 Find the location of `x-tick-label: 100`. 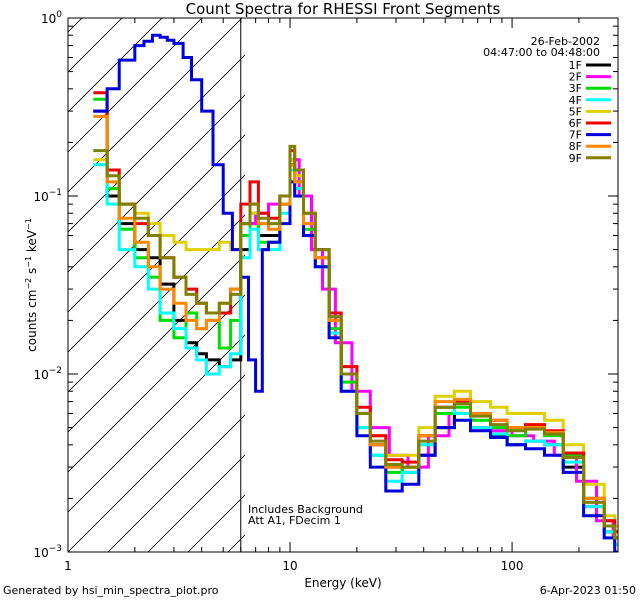

x-tick-label: 100 is located at coordinates (512, 566).